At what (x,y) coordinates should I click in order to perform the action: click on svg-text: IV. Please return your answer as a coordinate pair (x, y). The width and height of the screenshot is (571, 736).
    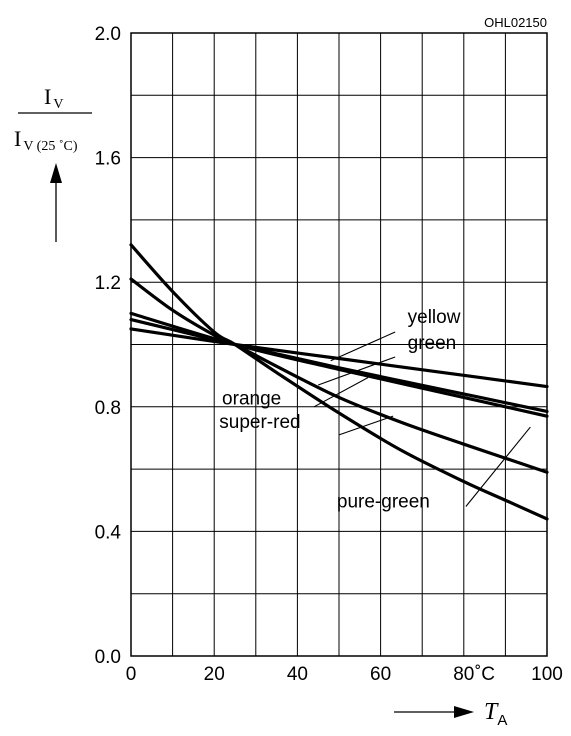
    Looking at the image, I should click on (53, 98).